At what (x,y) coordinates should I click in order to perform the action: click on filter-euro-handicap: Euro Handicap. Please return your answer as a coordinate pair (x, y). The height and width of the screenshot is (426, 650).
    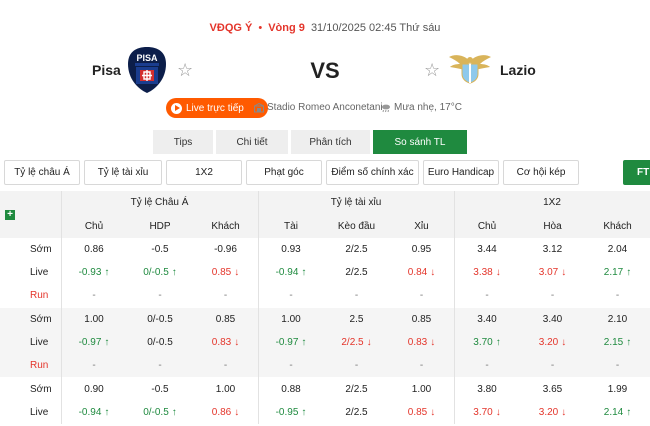
    Looking at the image, I should click on (461, 172).